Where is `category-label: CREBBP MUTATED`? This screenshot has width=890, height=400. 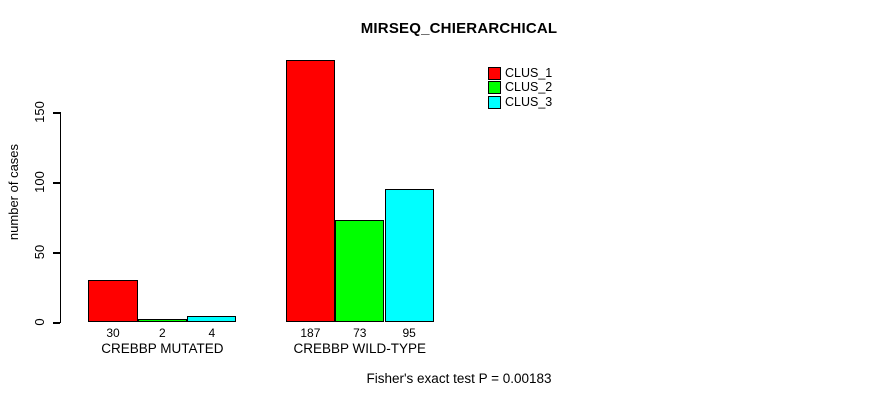 category-label: CREBBP MUTATED is located at coordinates (162, 348).